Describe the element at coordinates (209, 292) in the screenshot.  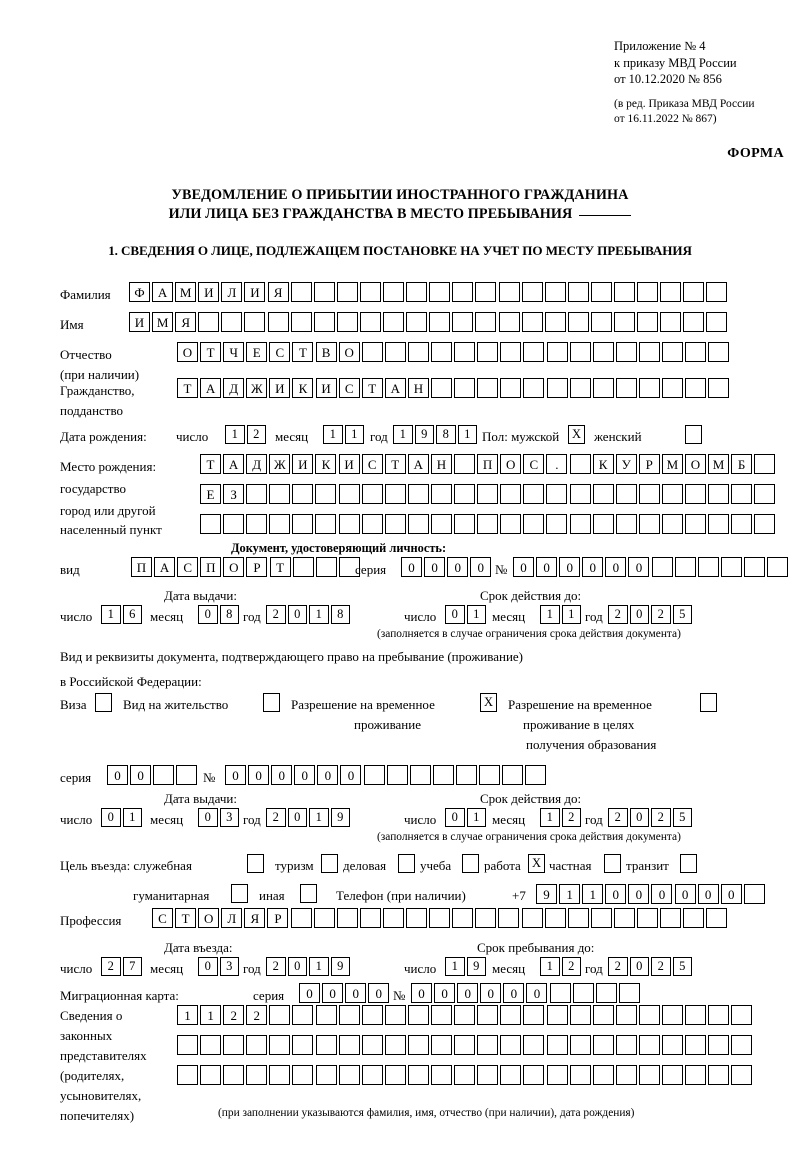
I see `char-cell: И` at that location.